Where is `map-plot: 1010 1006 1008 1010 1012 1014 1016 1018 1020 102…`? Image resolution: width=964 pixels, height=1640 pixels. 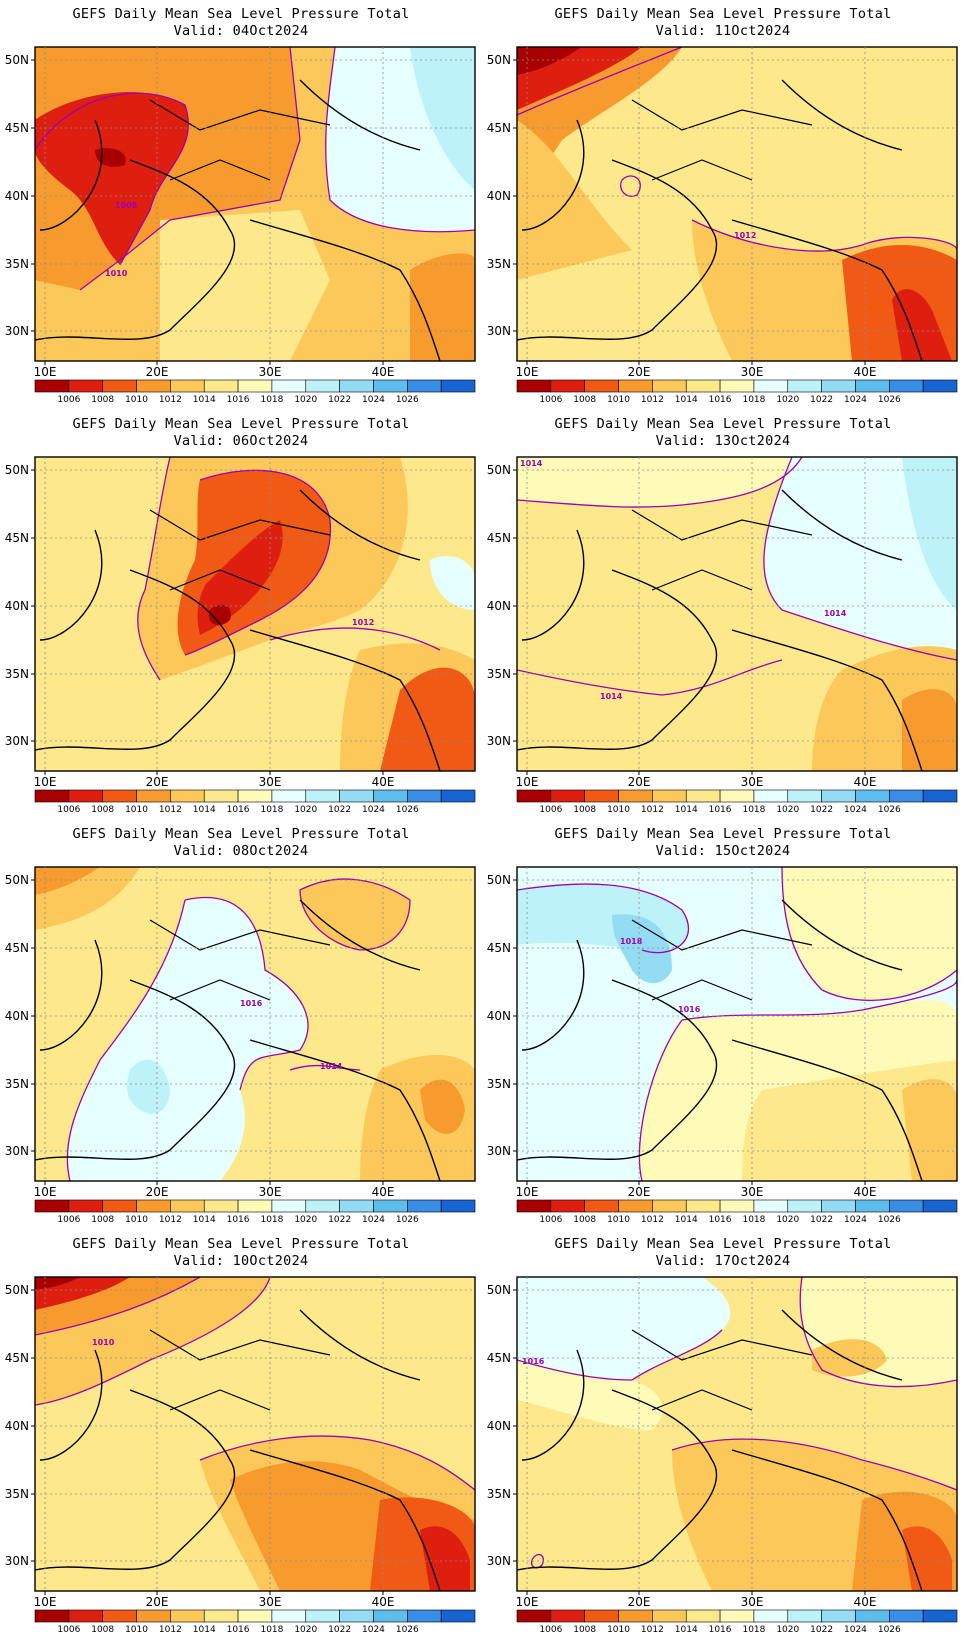 map-plot: 1010 1006 1008 1010 1012 1014 1016 1018 1020 102… is located at coordinates (240, 1455).